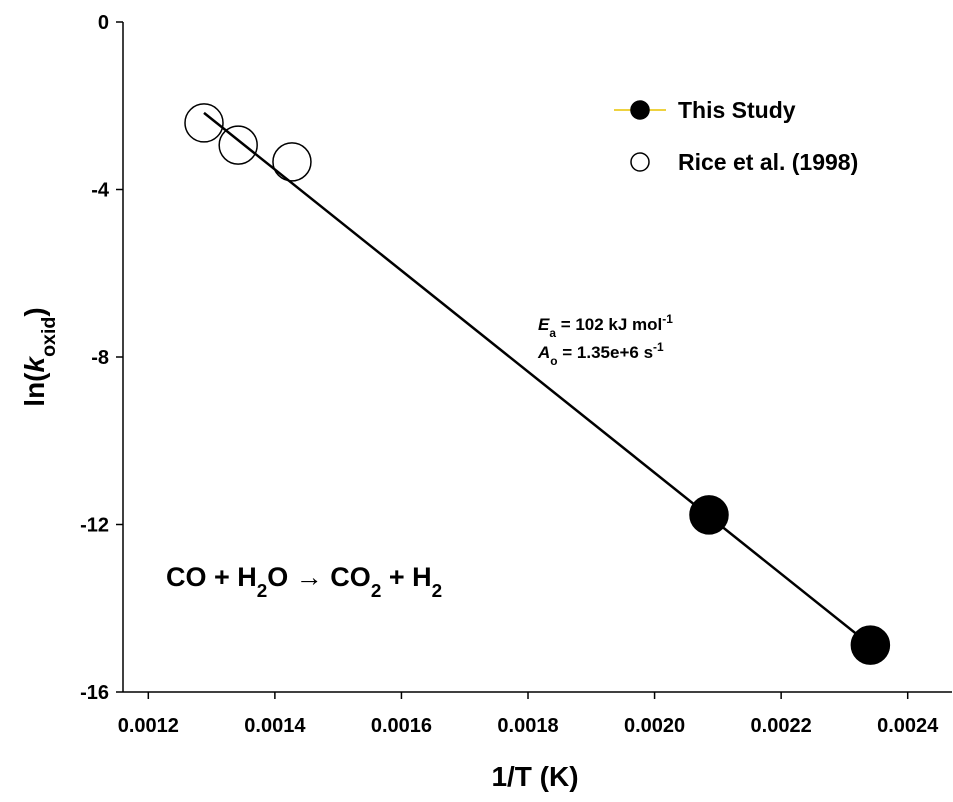 This screenshot has height=802, width=953. I want to click on x-axis-title: 1/T (K), so click(534, 776).